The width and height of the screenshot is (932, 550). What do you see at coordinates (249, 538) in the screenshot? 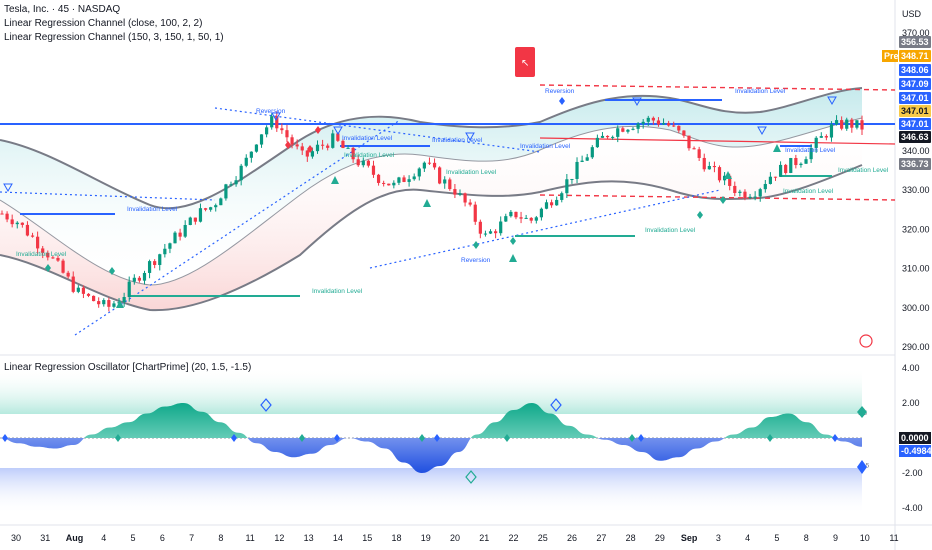
I see `time-tick-label: 11` at bounding box center [249, 538].